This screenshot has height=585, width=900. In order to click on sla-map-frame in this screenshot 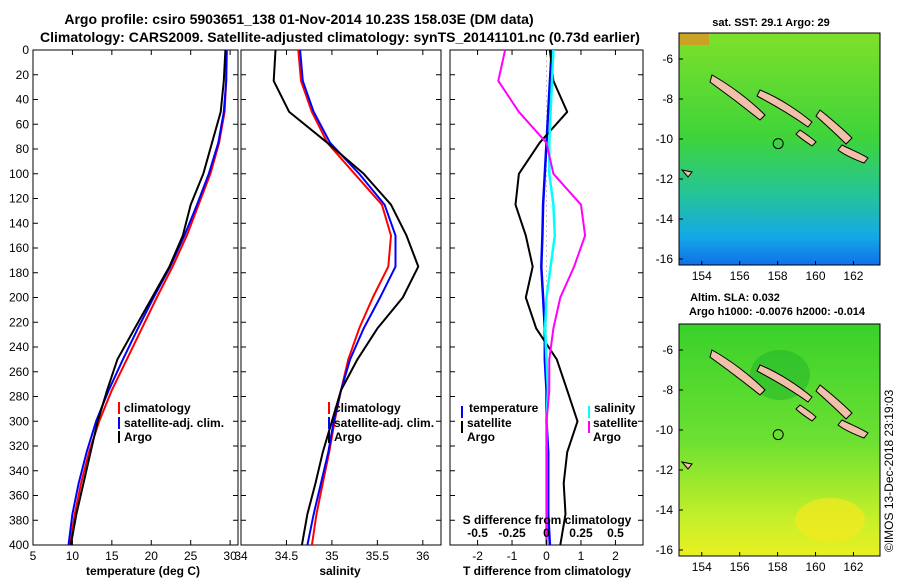, I will do `click(779, 440)`.